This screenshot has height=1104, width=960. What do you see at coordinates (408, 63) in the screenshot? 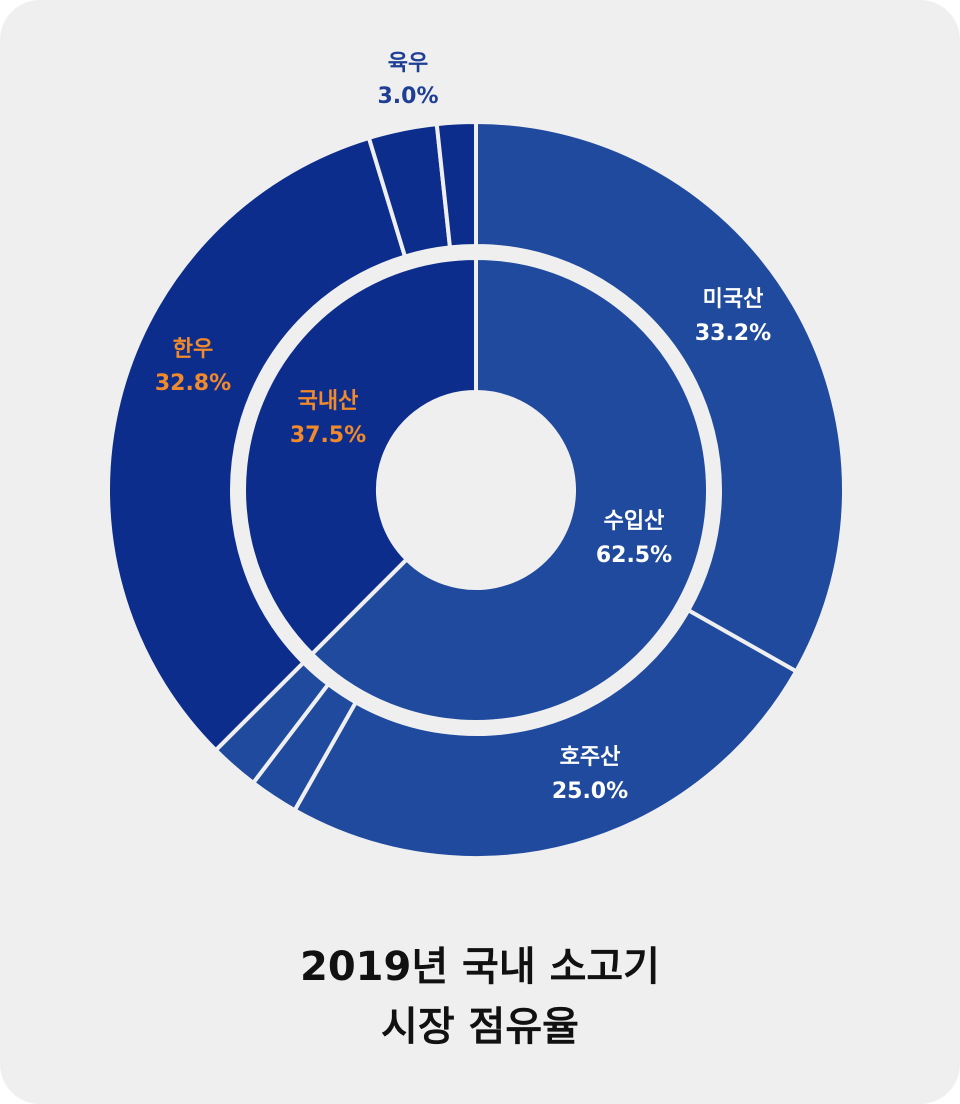
I see `label-yukwoo-name: 육우` at bounding box center [408, 63].